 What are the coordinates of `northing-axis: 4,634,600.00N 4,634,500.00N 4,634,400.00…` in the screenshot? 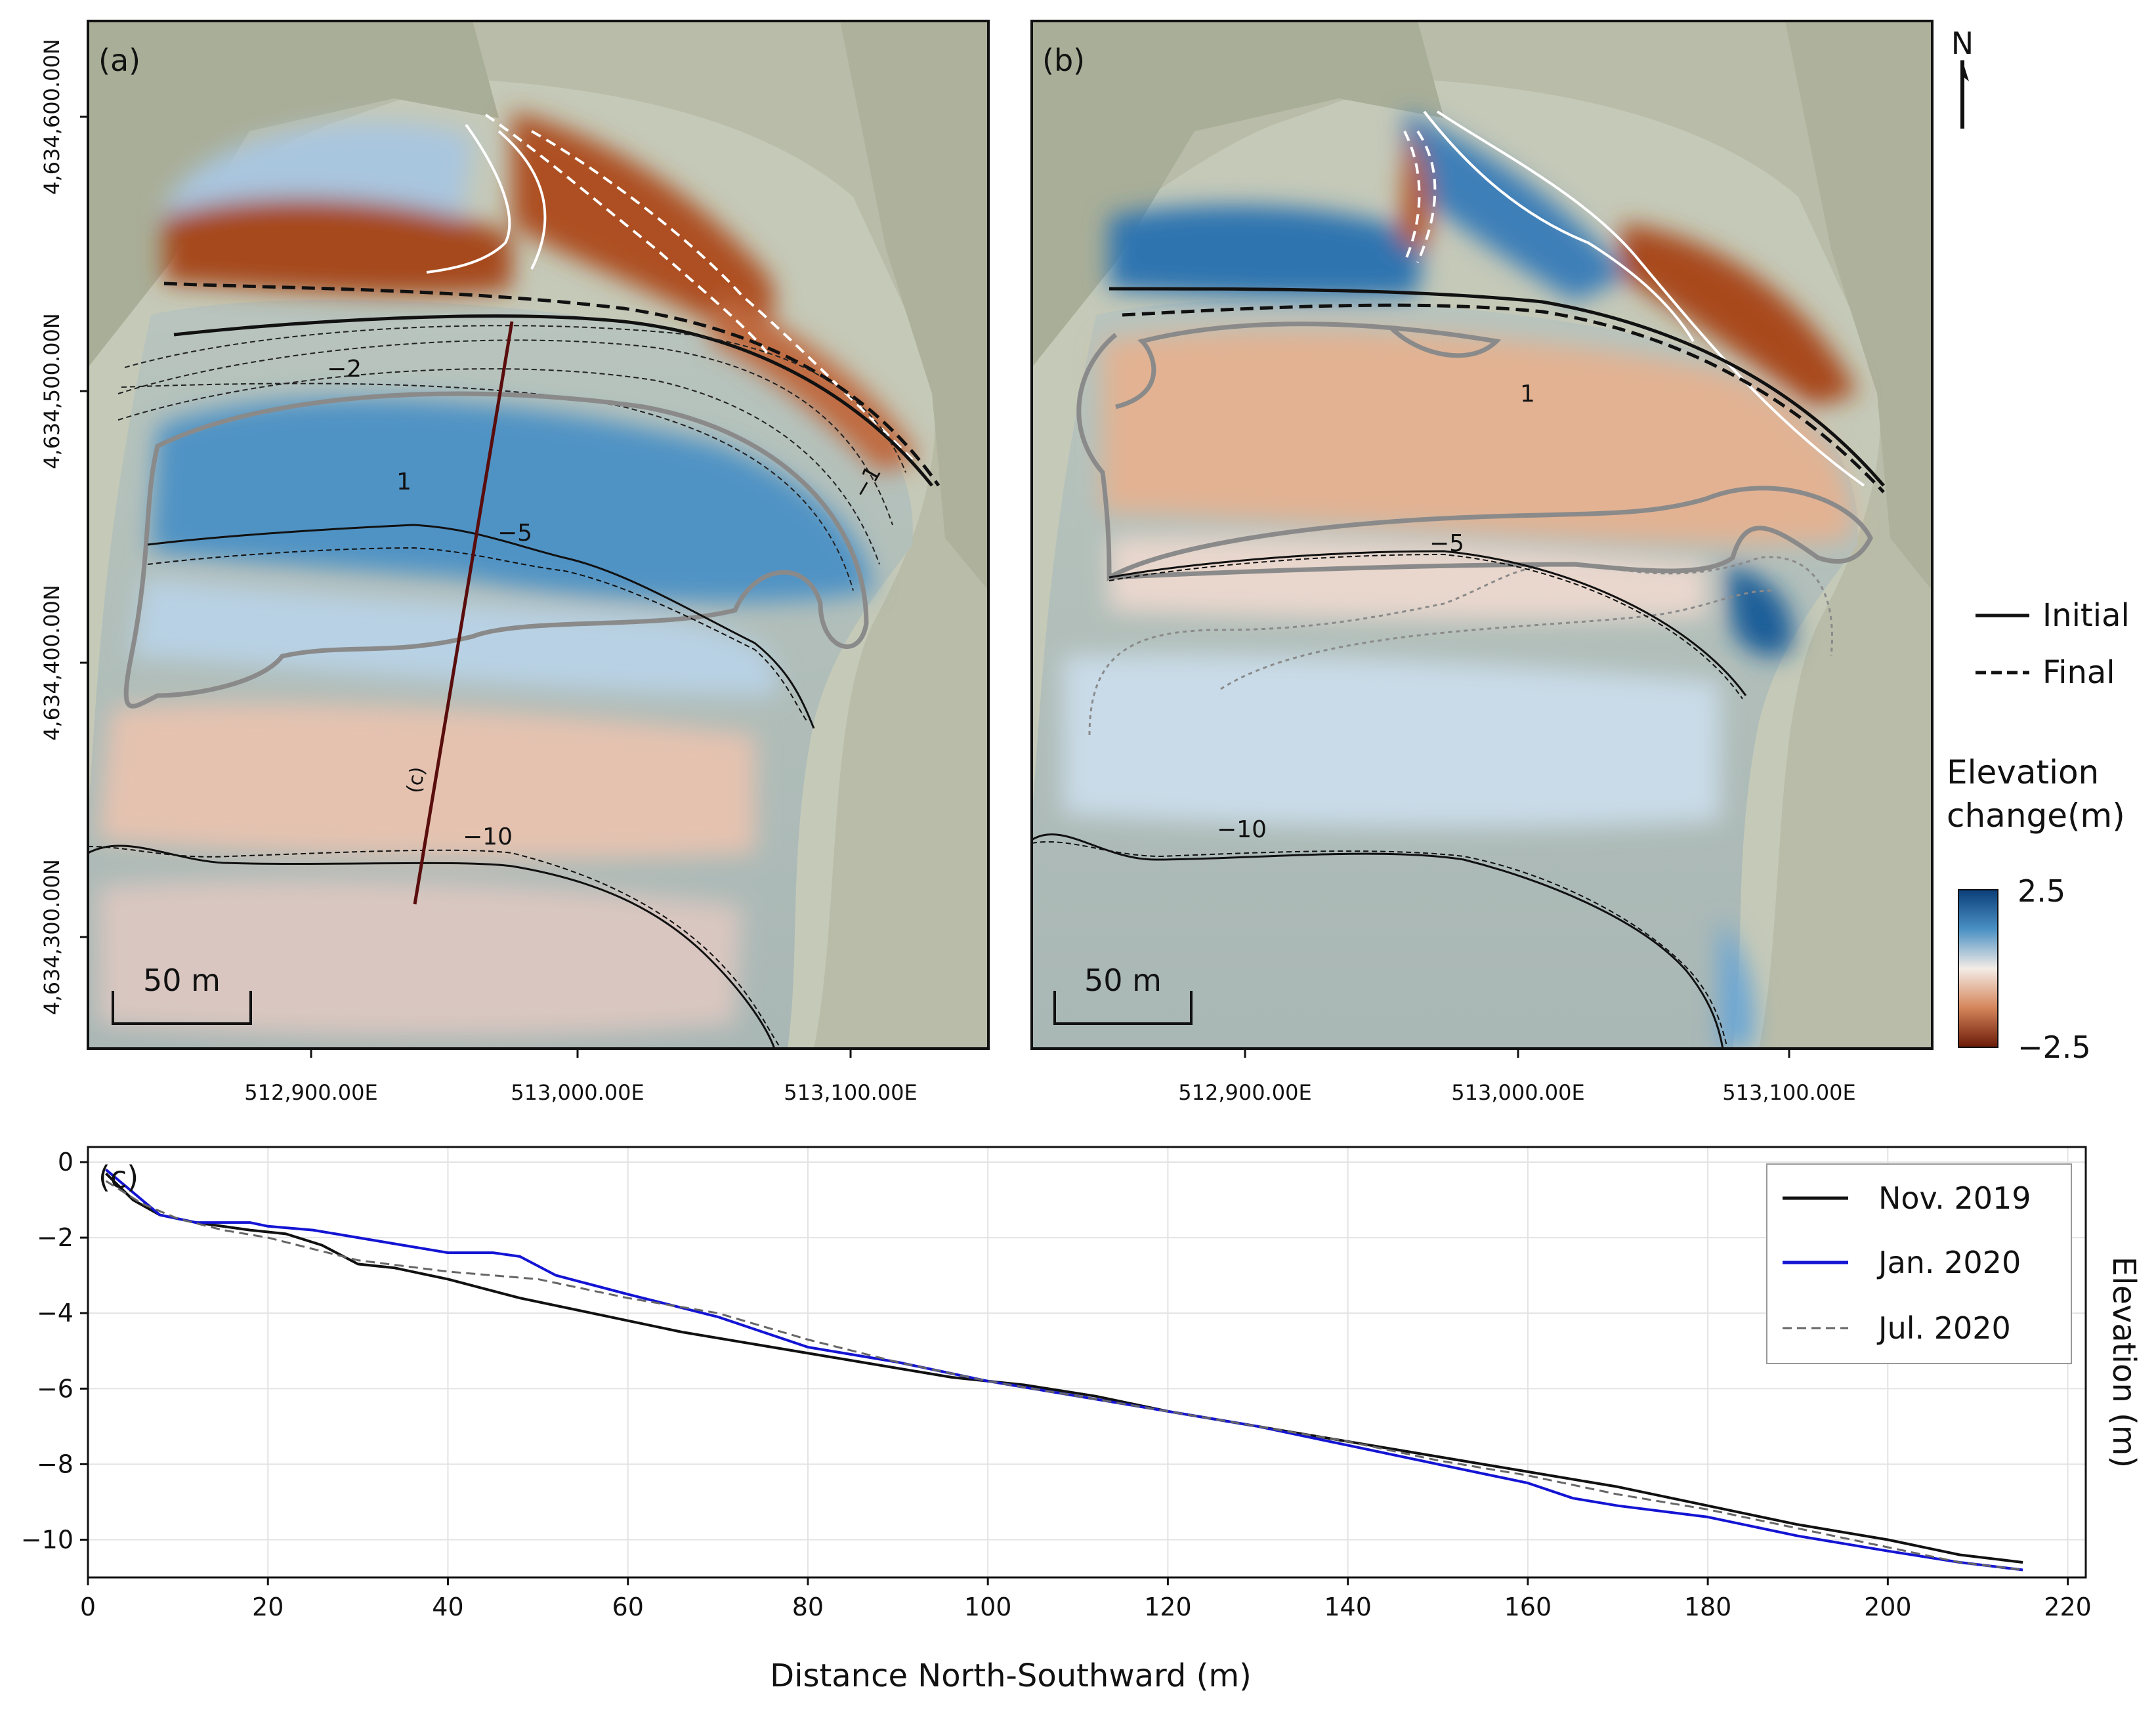 It's located at (63, 527).